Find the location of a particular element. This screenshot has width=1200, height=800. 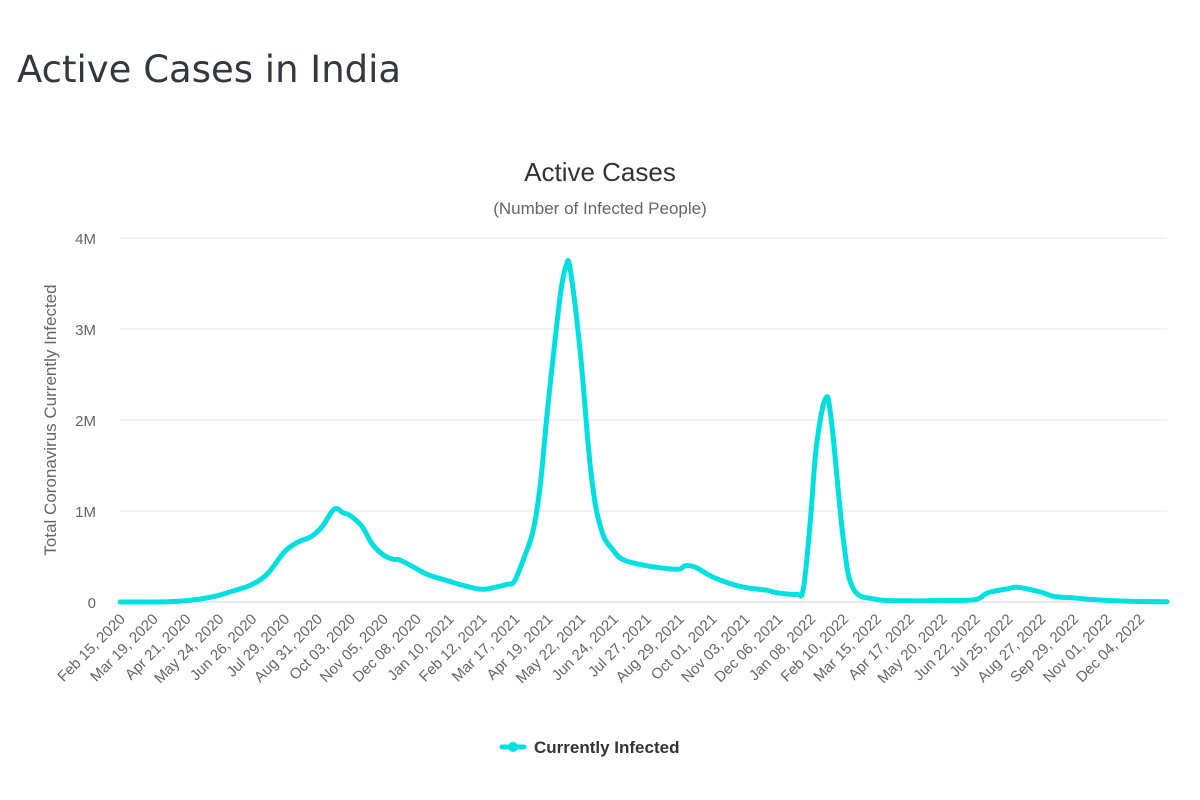

y-tick-label: 1M is located at coordinates (85, 512).